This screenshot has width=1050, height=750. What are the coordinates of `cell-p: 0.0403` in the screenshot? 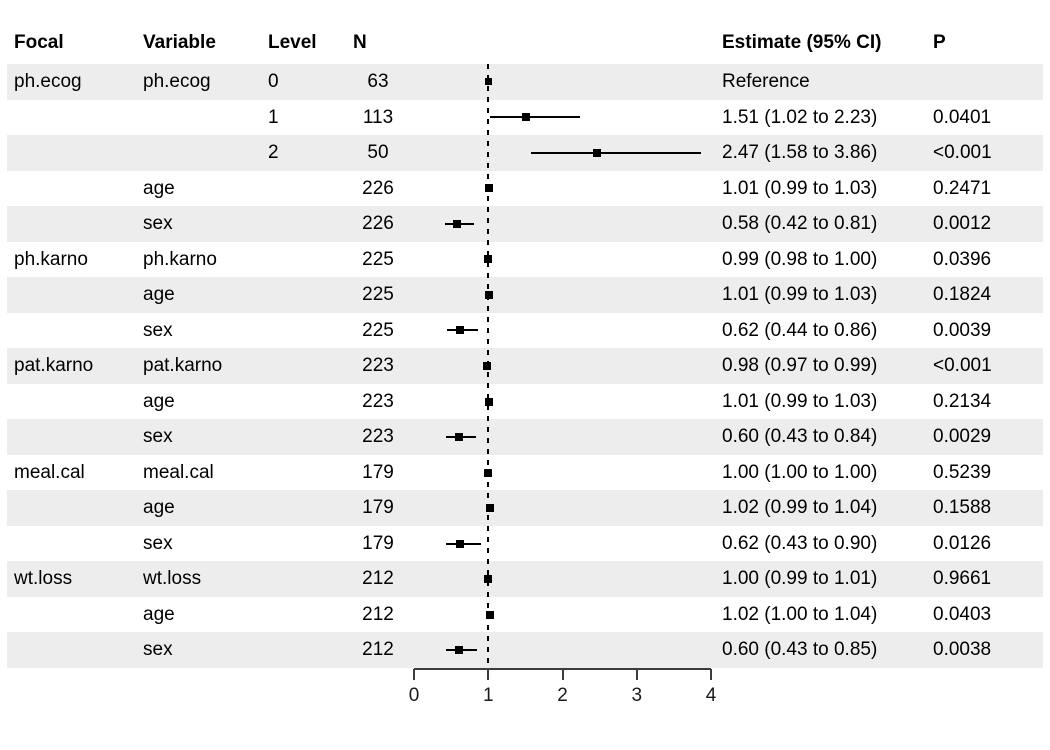 It's located at (962, 614).